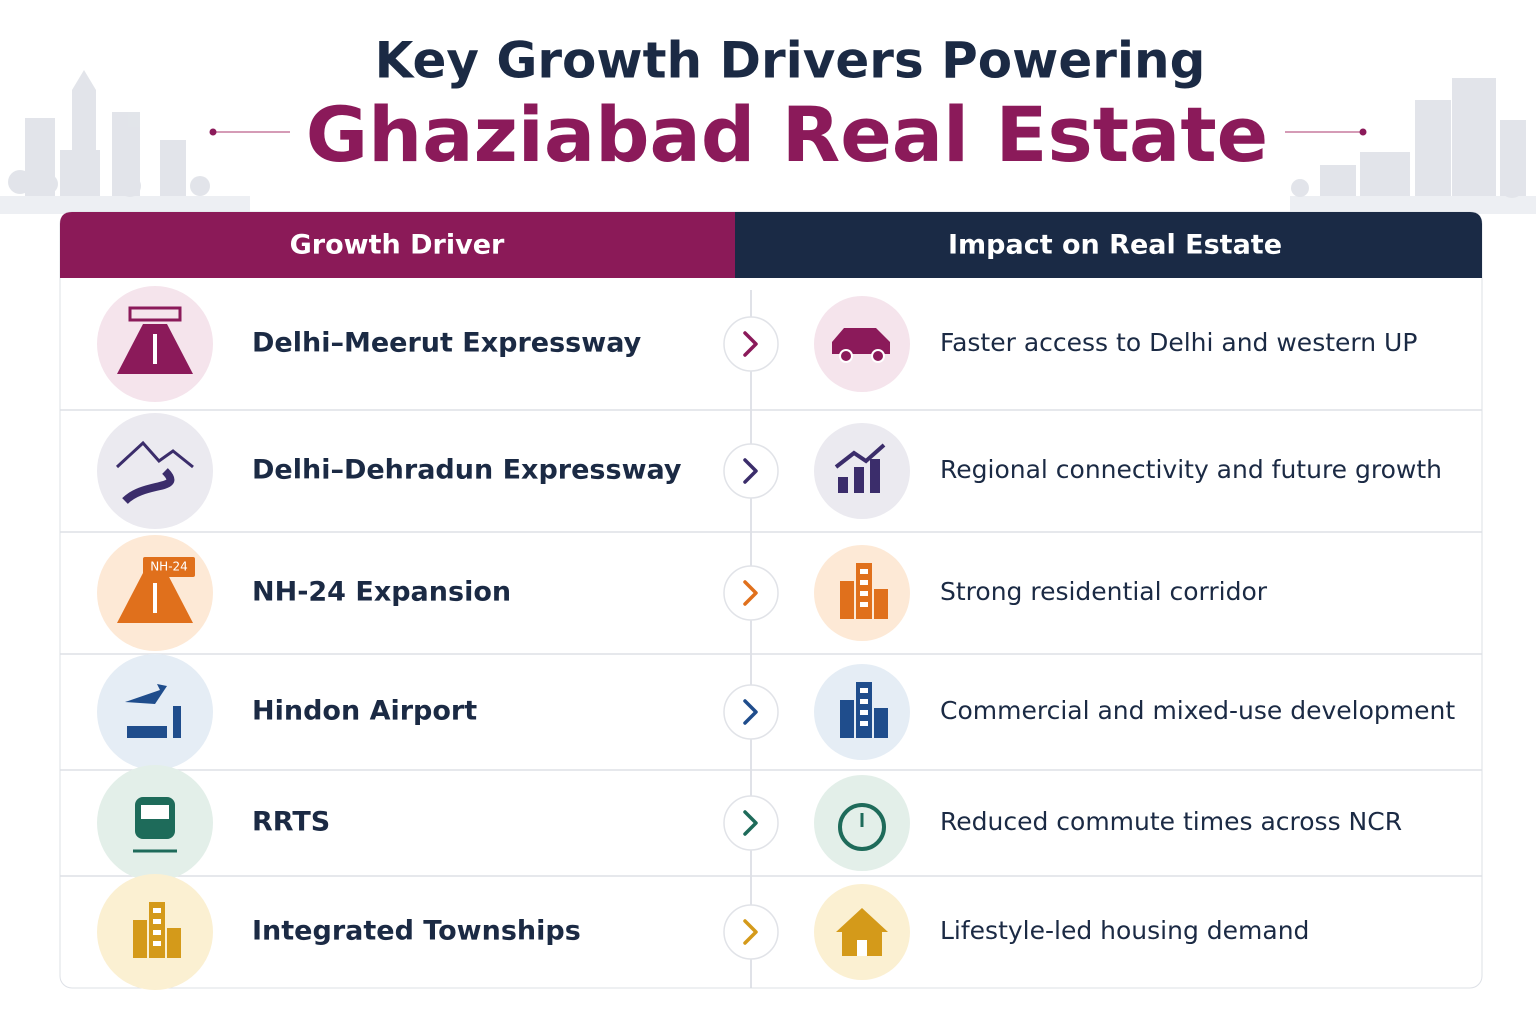 The width and height of the screenshot is (1536, 1028). Describe the element at coordinates (291, 822) in the screenshot. I see `driver-label: RRTS` at that location.